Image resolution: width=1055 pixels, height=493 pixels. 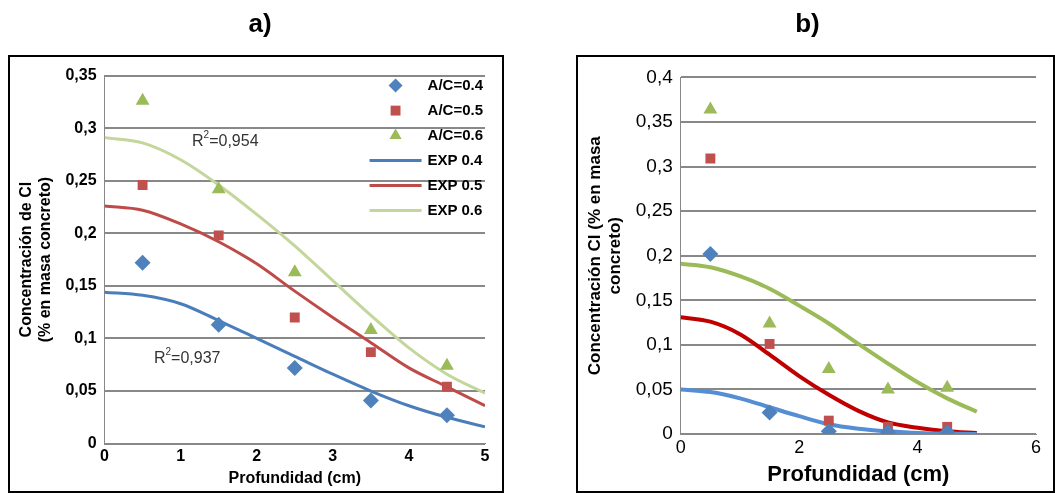 What do you see at coordinates (455, 184) in the screenshot?
I see `legend-label: EXP 0.5` at bounding box center [455, 184].